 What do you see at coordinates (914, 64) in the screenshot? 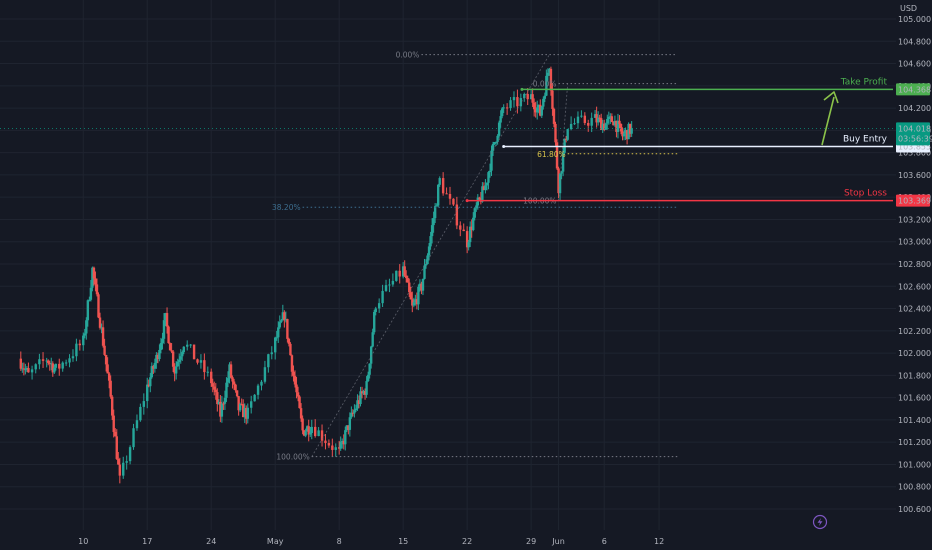
I see `y-tick-label: 104.600` at bounding box center [914, 64].